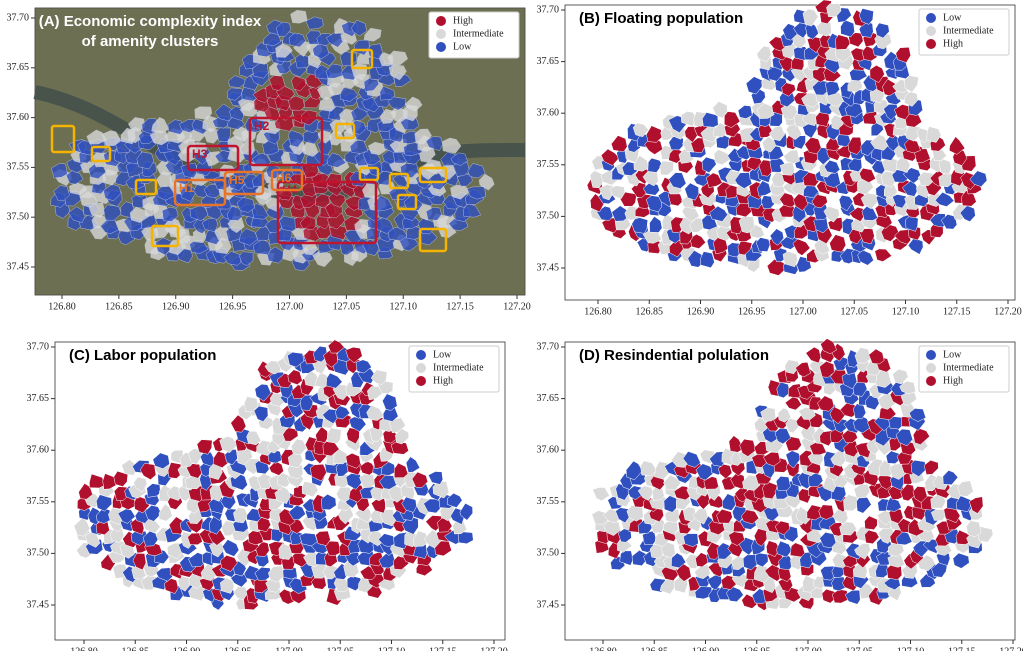 The width and height of the screenshot is (1023, 651). I want to click on x-tick-label: 127.20, so click(1011, 648).